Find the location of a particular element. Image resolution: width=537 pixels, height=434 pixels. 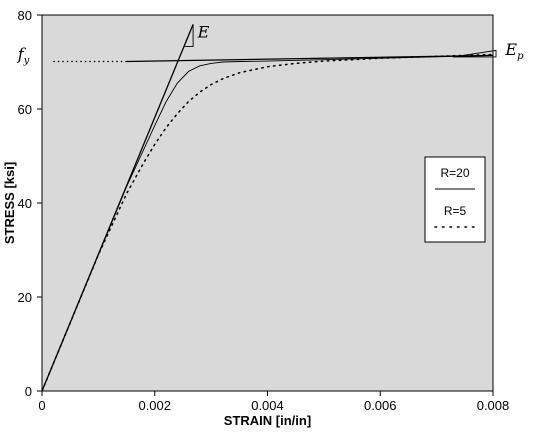

hardening-slope-triangle is located at coordinates (474, 53).